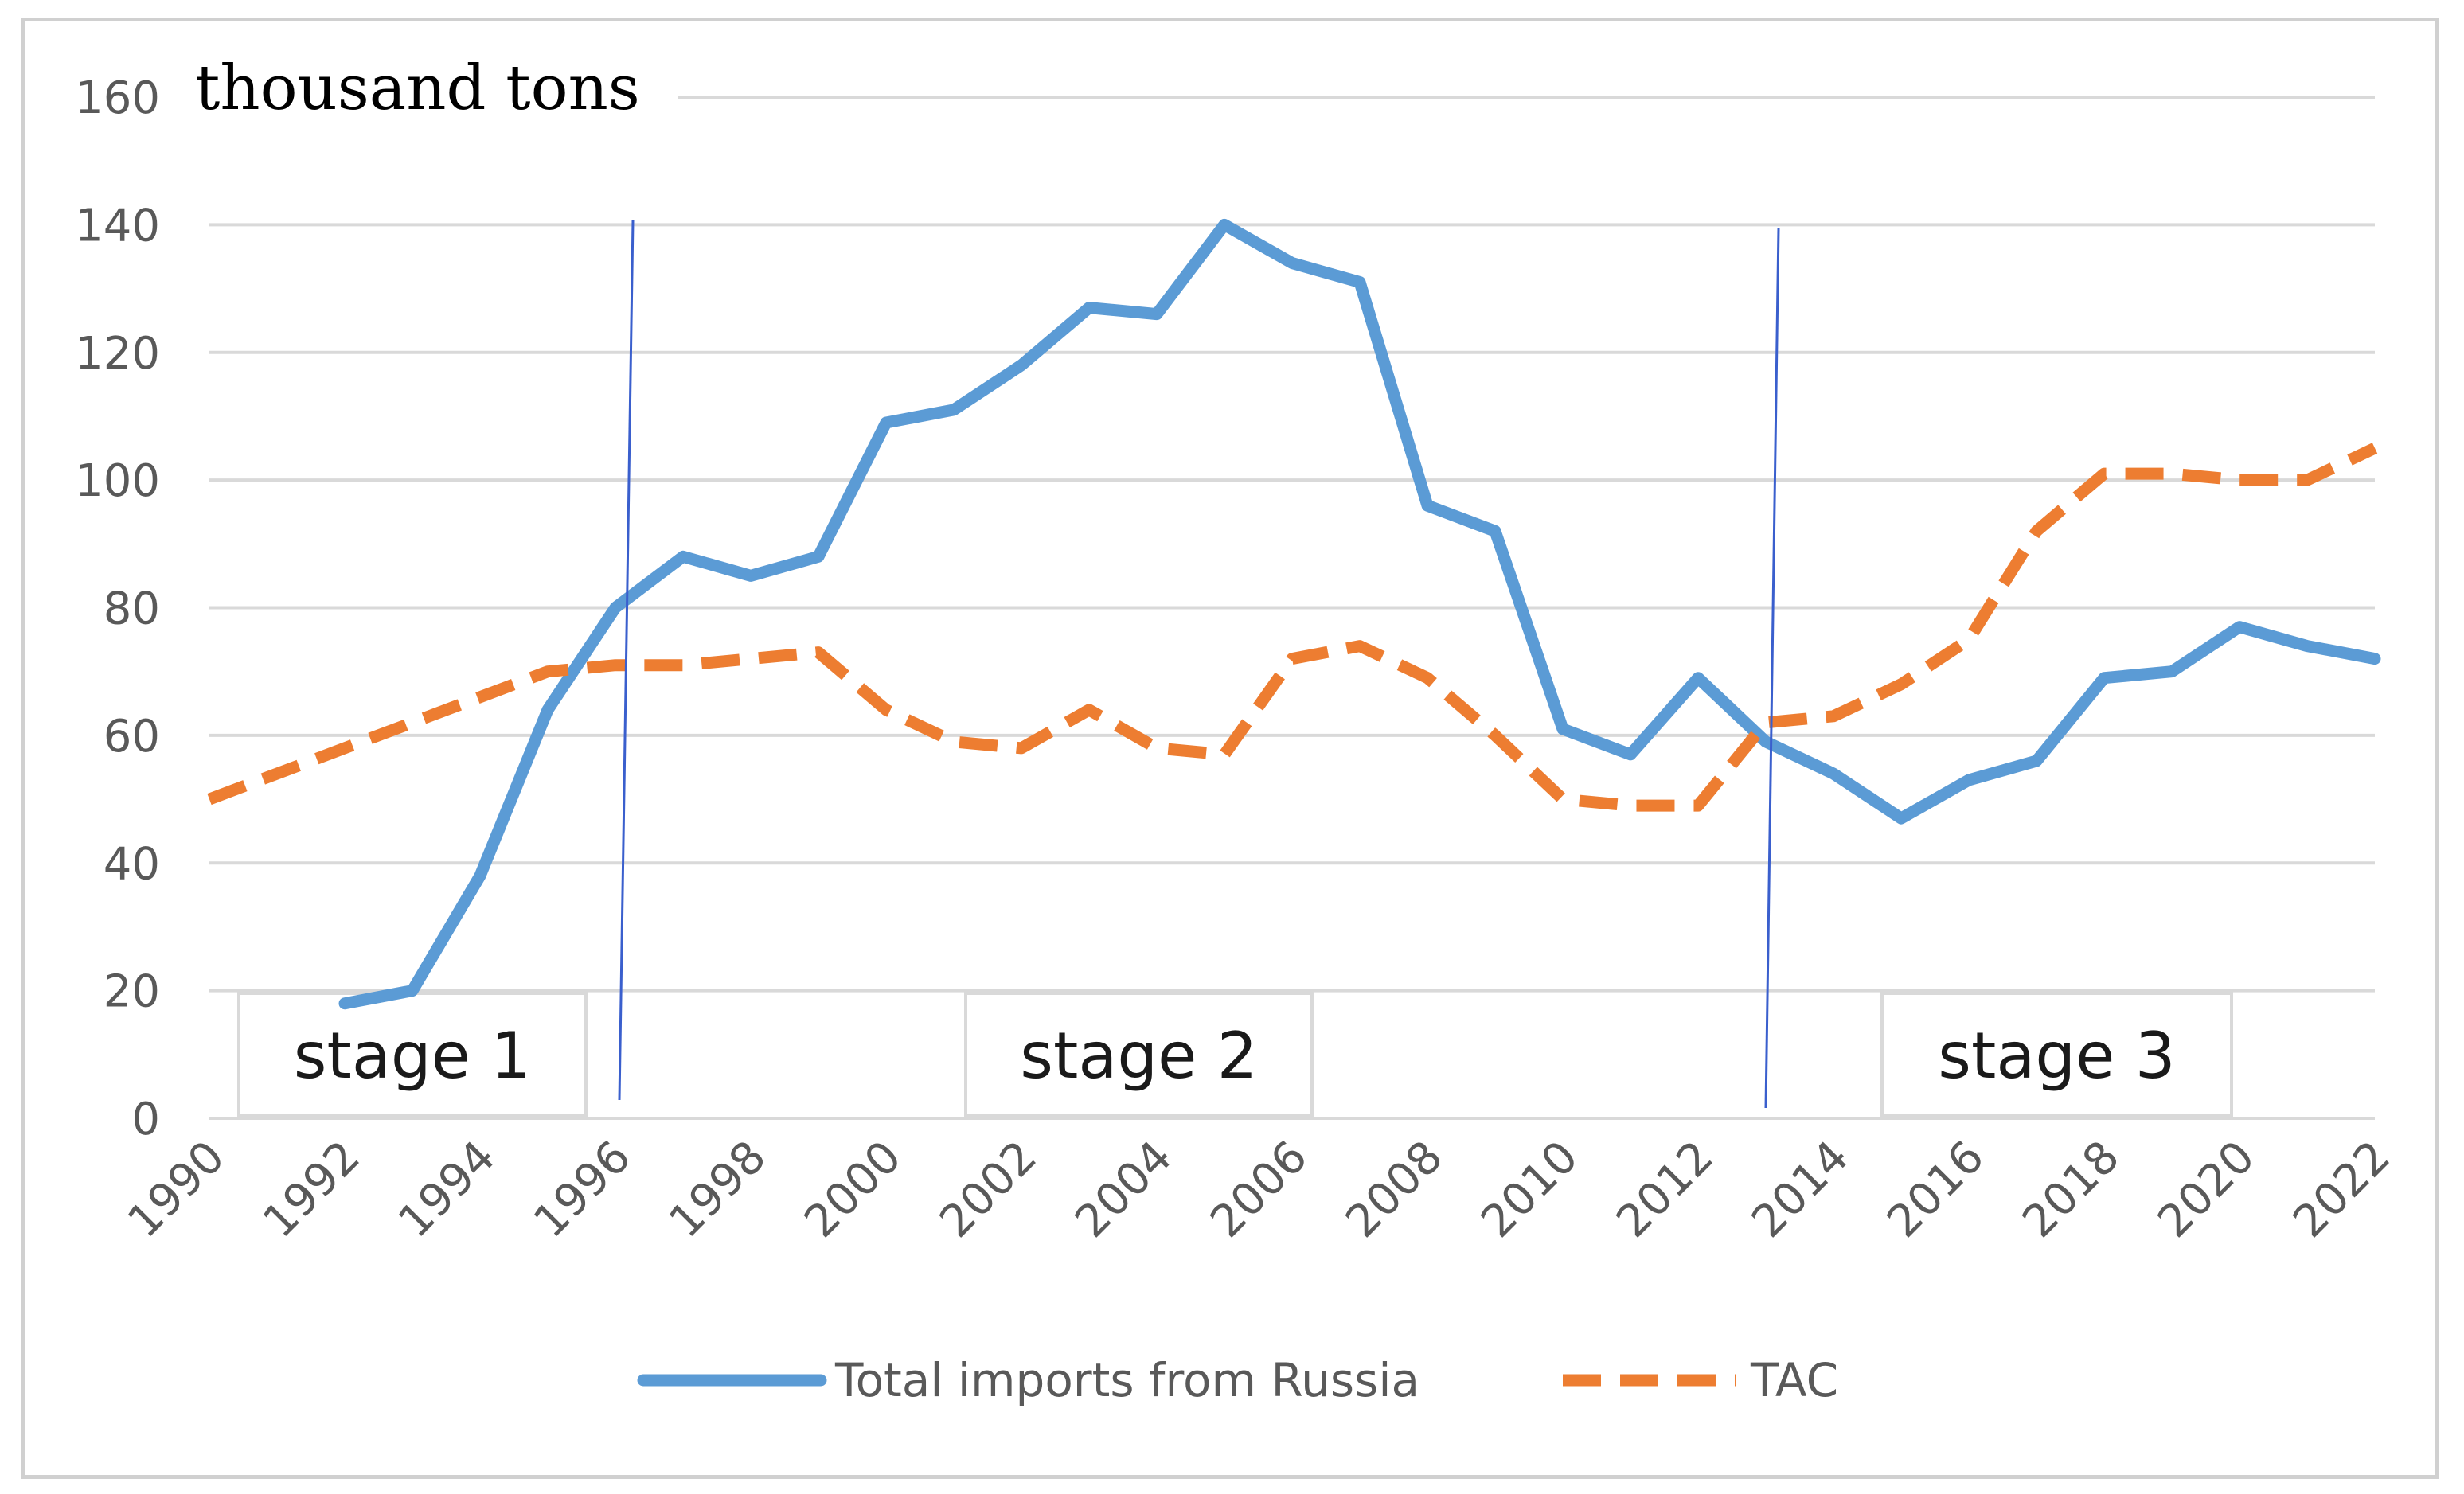 The image size is (2464, 1494). What do you see at coordinates (131, 737) in the screenshot?
I see `y-tick-label: 60` at bounding box center [131, 737].